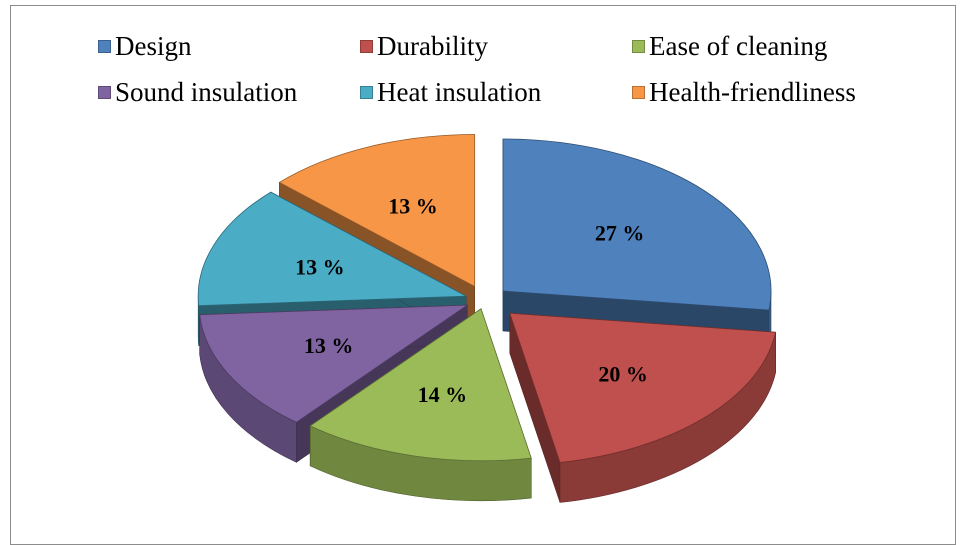  What do you see at coordinates (320, 266) in the screenshot?
I see `data-label-heat-insulation: 13 %` at bounding box center [320, 266].